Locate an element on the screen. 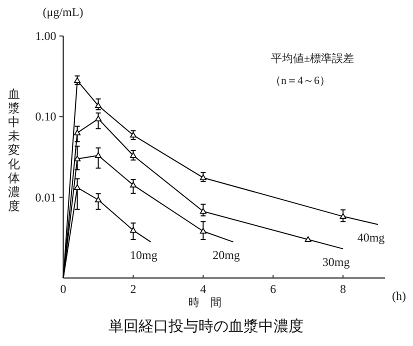  series-label: 10mg is located at coordinates (144, 255).